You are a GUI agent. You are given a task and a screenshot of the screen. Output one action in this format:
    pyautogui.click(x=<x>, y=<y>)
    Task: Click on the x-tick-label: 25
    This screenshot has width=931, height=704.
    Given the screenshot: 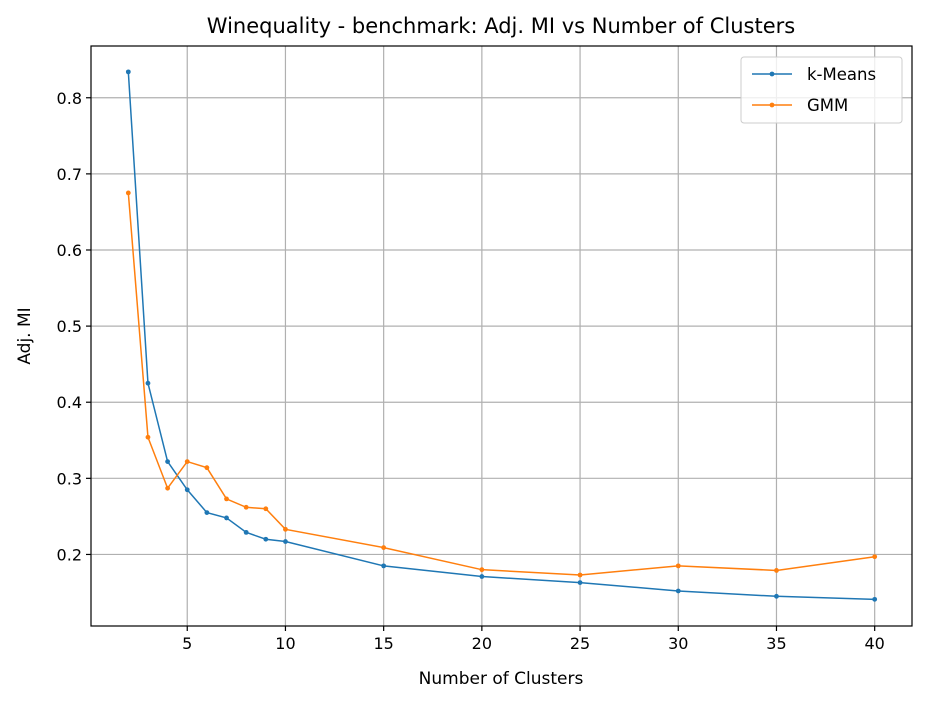 What is the action you would take?
    pyautogui.click(x=580, y=643)
    